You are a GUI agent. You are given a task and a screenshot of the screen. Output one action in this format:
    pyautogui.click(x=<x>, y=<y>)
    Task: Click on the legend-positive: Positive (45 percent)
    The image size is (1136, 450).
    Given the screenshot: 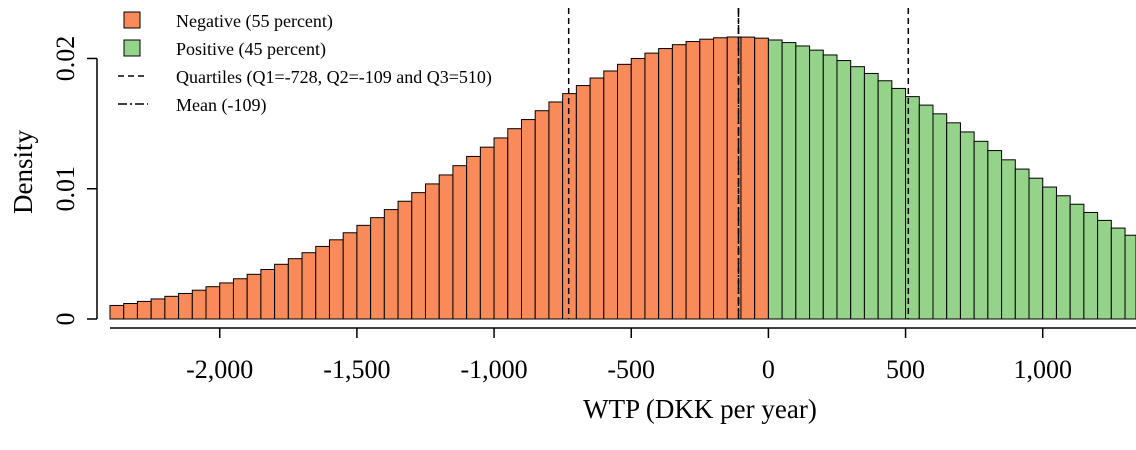 What is the action you would take?
    pyautogui.click(x=224, y=49)
    